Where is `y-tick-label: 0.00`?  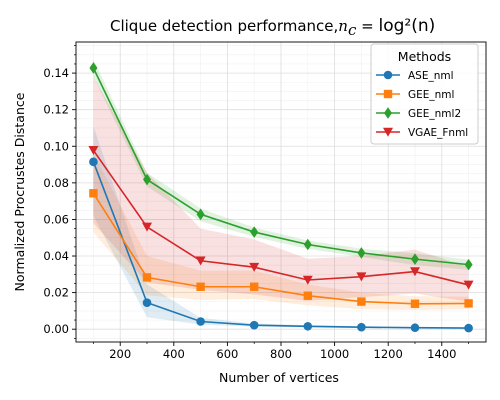
y-tick-label: 0.00 is located at coordinates (56, 329).